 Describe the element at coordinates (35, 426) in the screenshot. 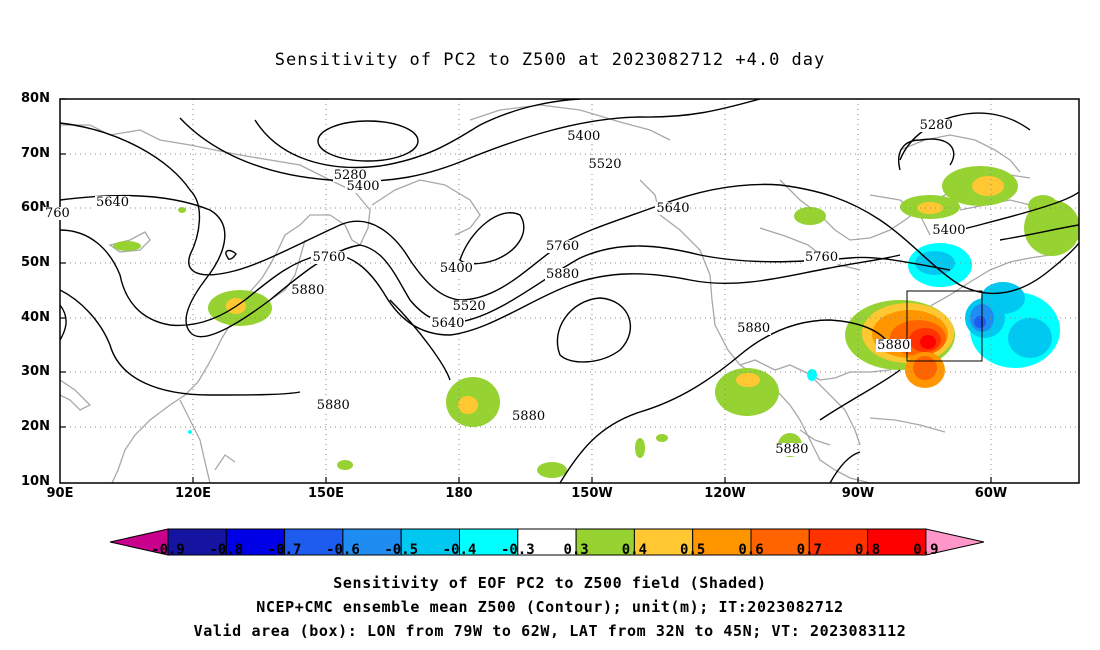

I see `lat-label-20n: 20N` at that location.